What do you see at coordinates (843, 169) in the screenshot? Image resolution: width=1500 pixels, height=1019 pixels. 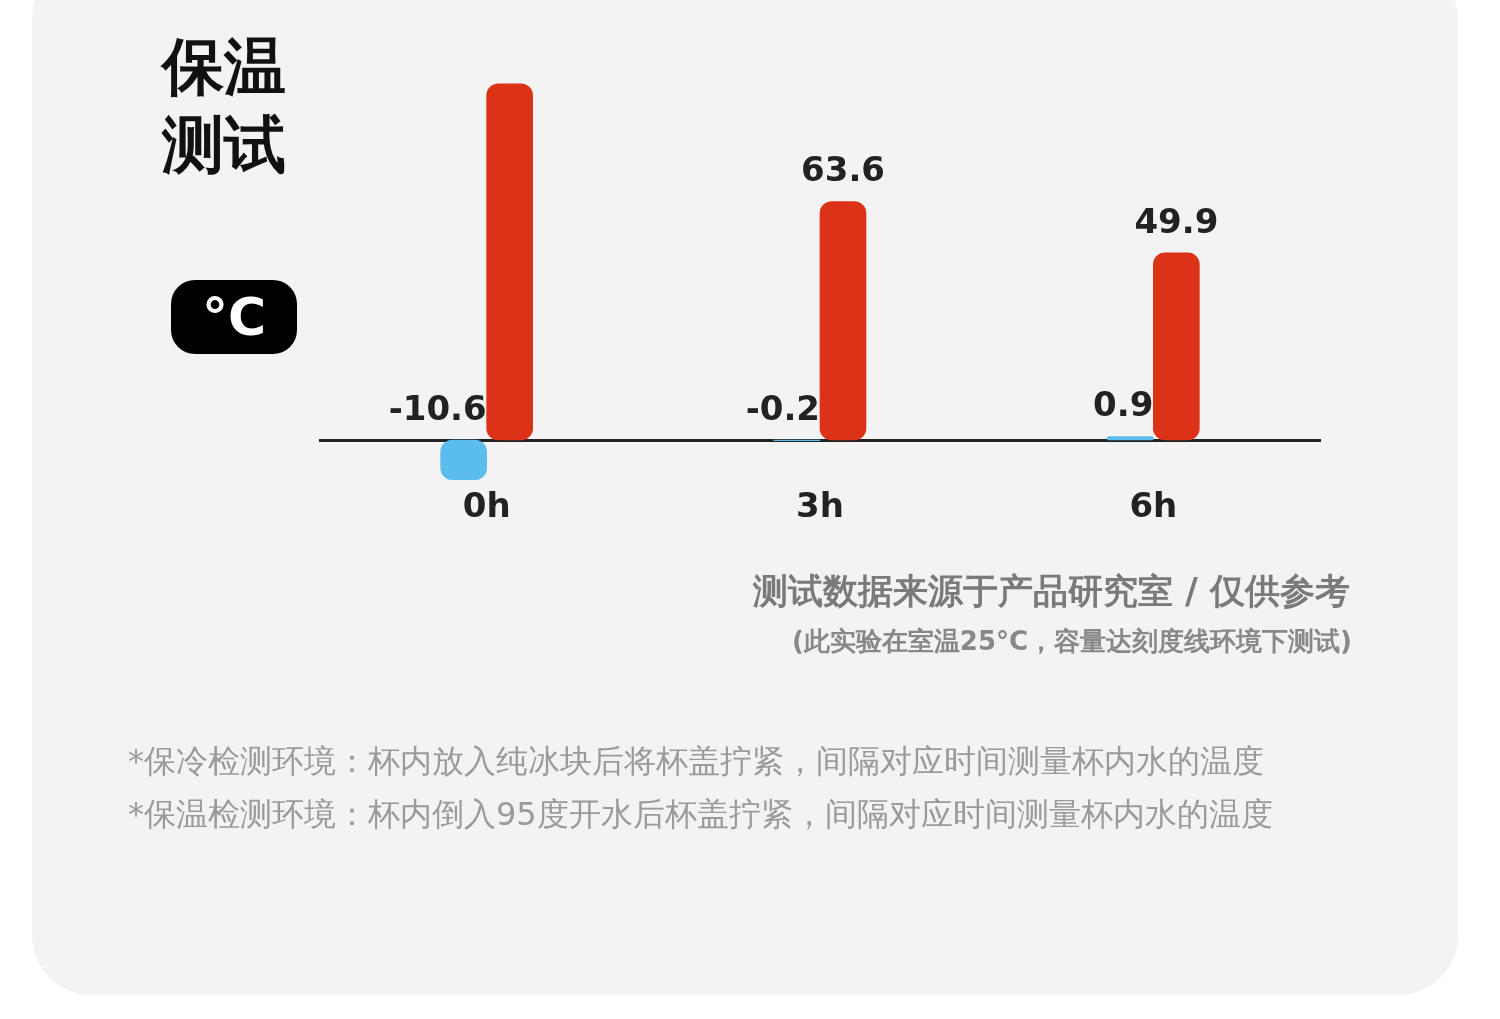 I see `data-label: 63.6` at bounding box center [843, 169].